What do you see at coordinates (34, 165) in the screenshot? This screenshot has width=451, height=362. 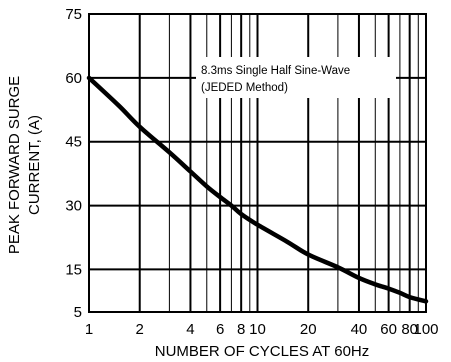 I see `y-axis-title-line-2: CURRENT, (A)` at bounding box center [34, 165].